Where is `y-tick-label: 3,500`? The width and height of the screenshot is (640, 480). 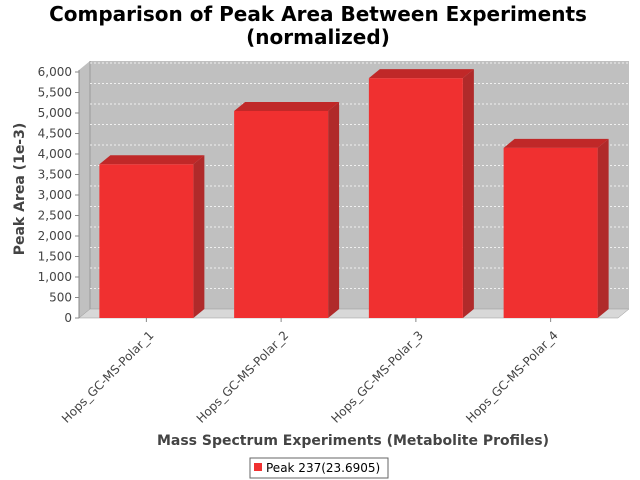 y-tick-label: 3,500 is located at coordinates (55, 175).